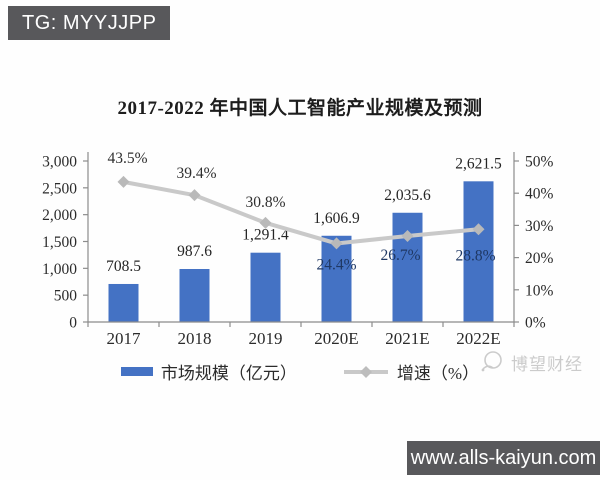 This screenshot has height=480, width=600. What do you see at coordinates (300, 371) in the screenshot?
I see `chart-legend: 市场规模（亿元） 增速（%）` at bounding box center [300, 371].